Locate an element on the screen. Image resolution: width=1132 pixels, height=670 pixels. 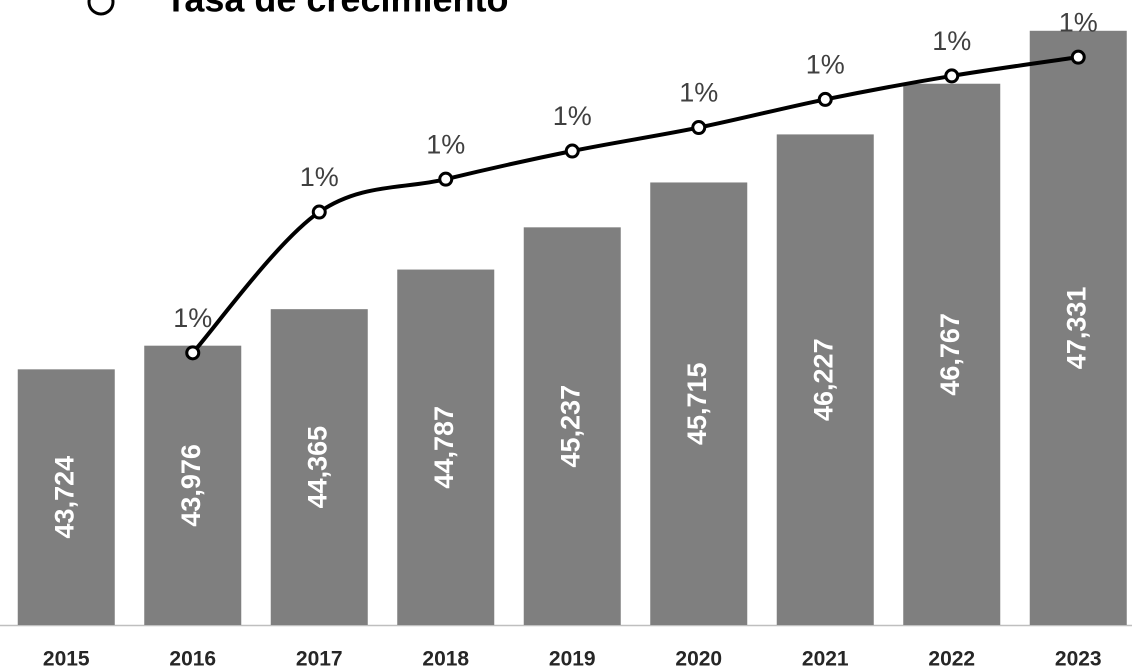
x-tick-label: 2020 is located at coordinates (698, 659).